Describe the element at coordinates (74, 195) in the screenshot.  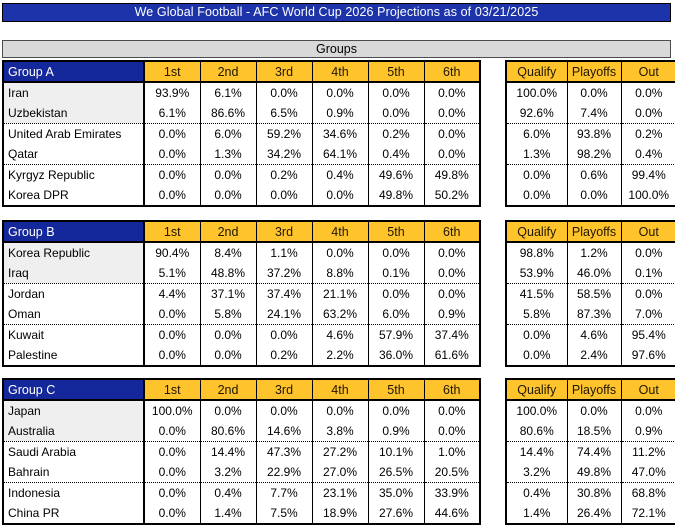
I see `team-name-cell: Korea DPR` at that location.